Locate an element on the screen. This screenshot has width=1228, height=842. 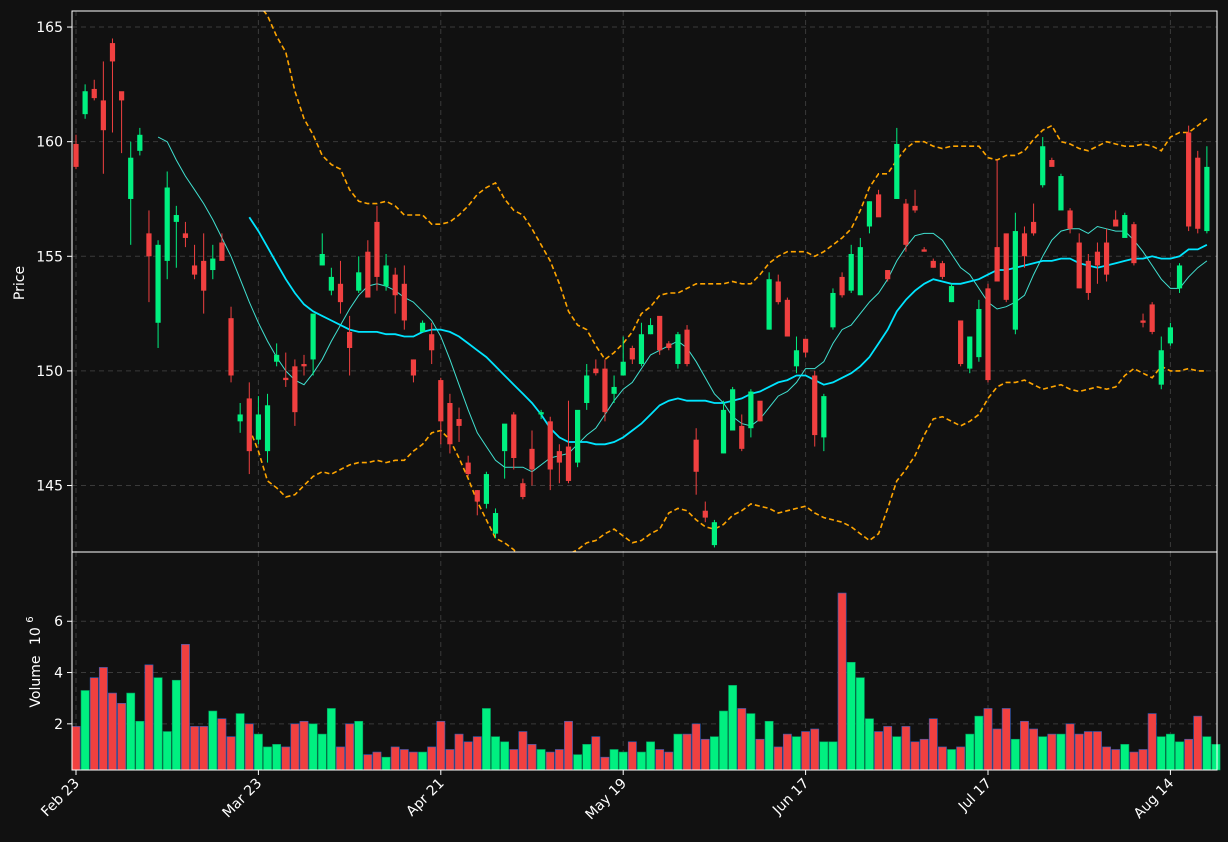
volume-axis-exponent-power: 6 is located at coordinates (30, 619).